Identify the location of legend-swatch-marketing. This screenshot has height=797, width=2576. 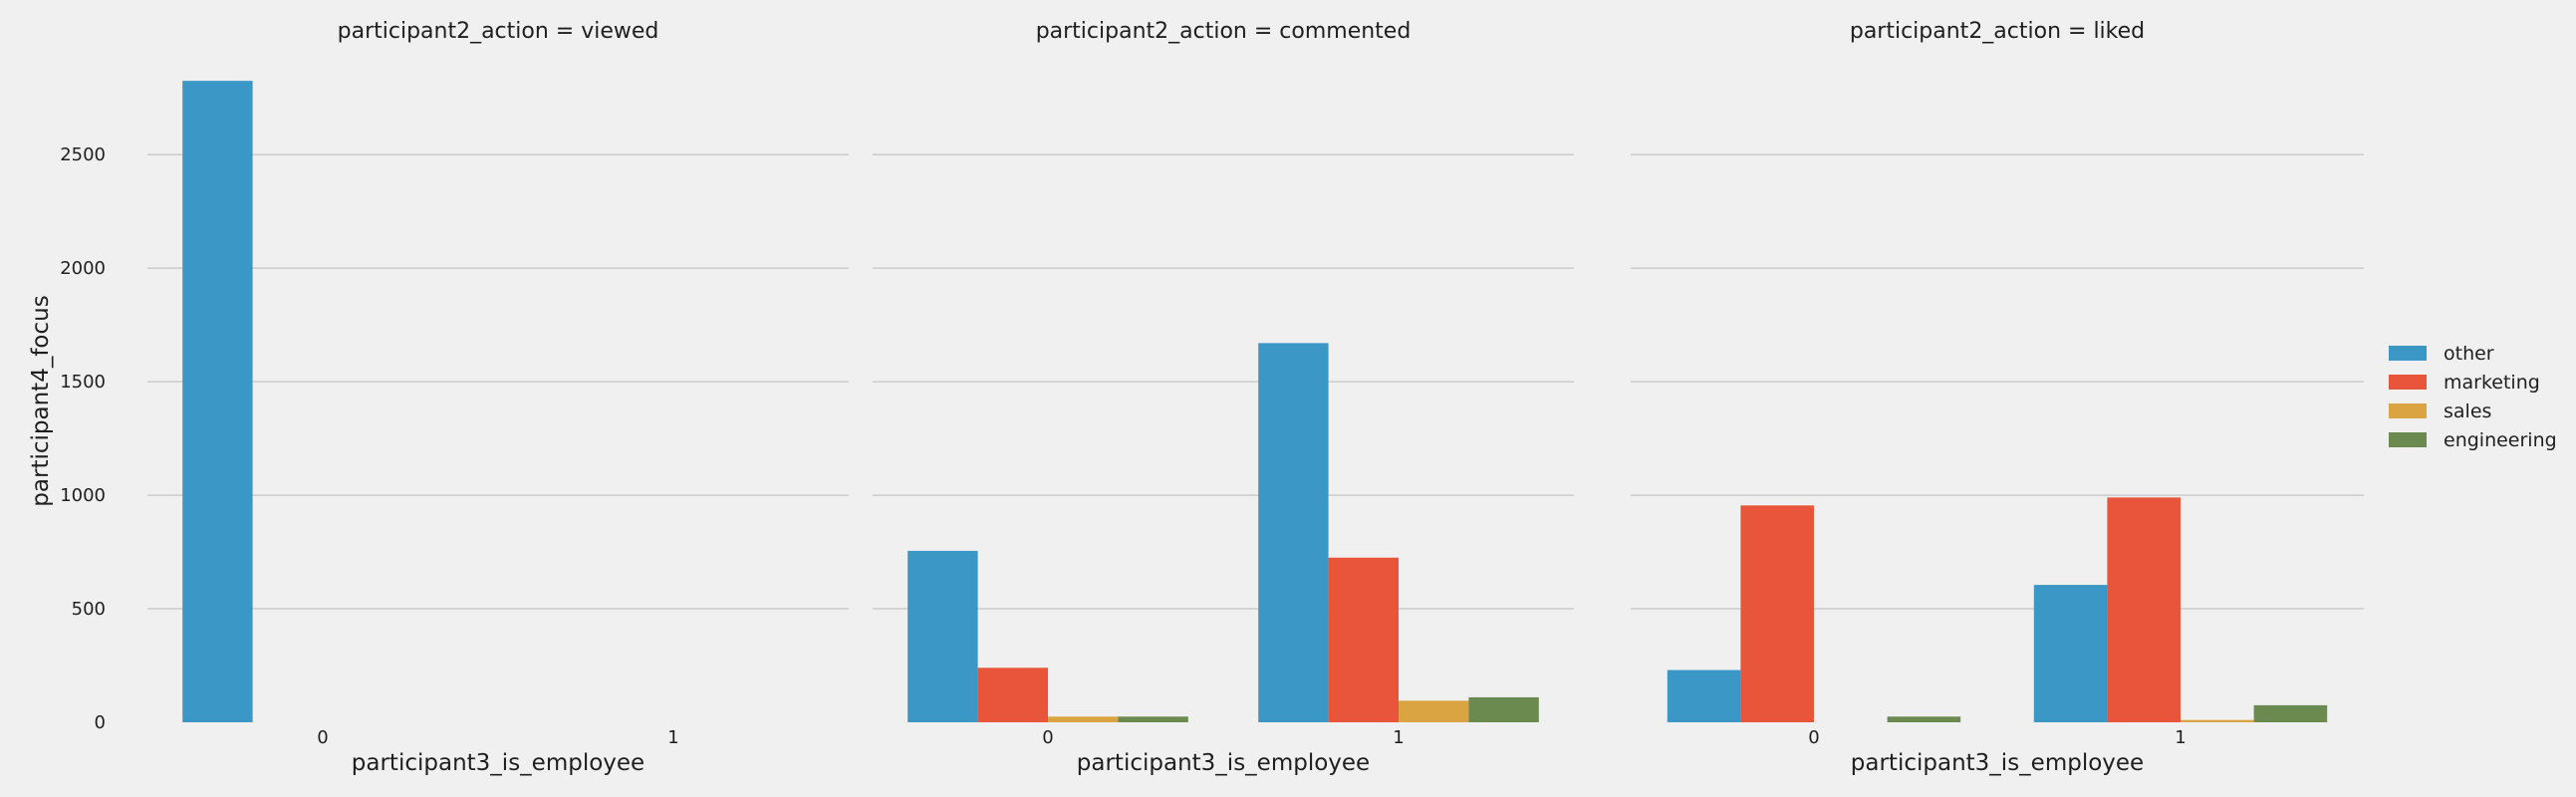
(2408, 382).